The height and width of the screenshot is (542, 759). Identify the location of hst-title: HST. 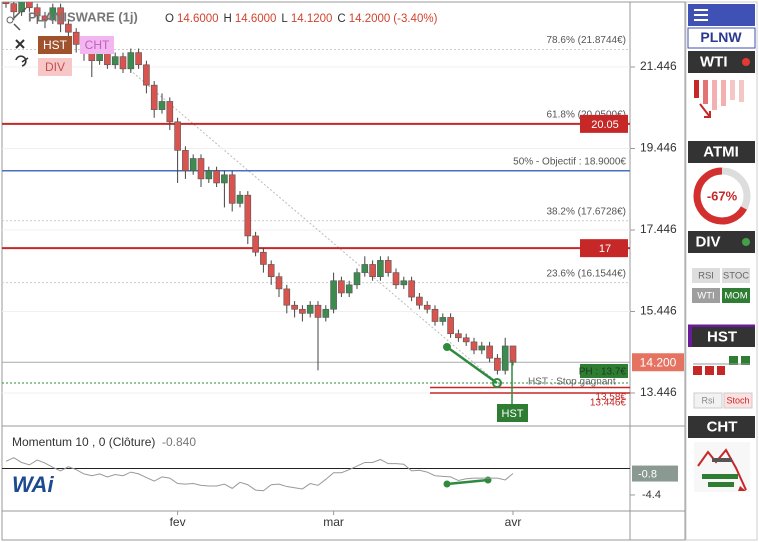
(722, 336).